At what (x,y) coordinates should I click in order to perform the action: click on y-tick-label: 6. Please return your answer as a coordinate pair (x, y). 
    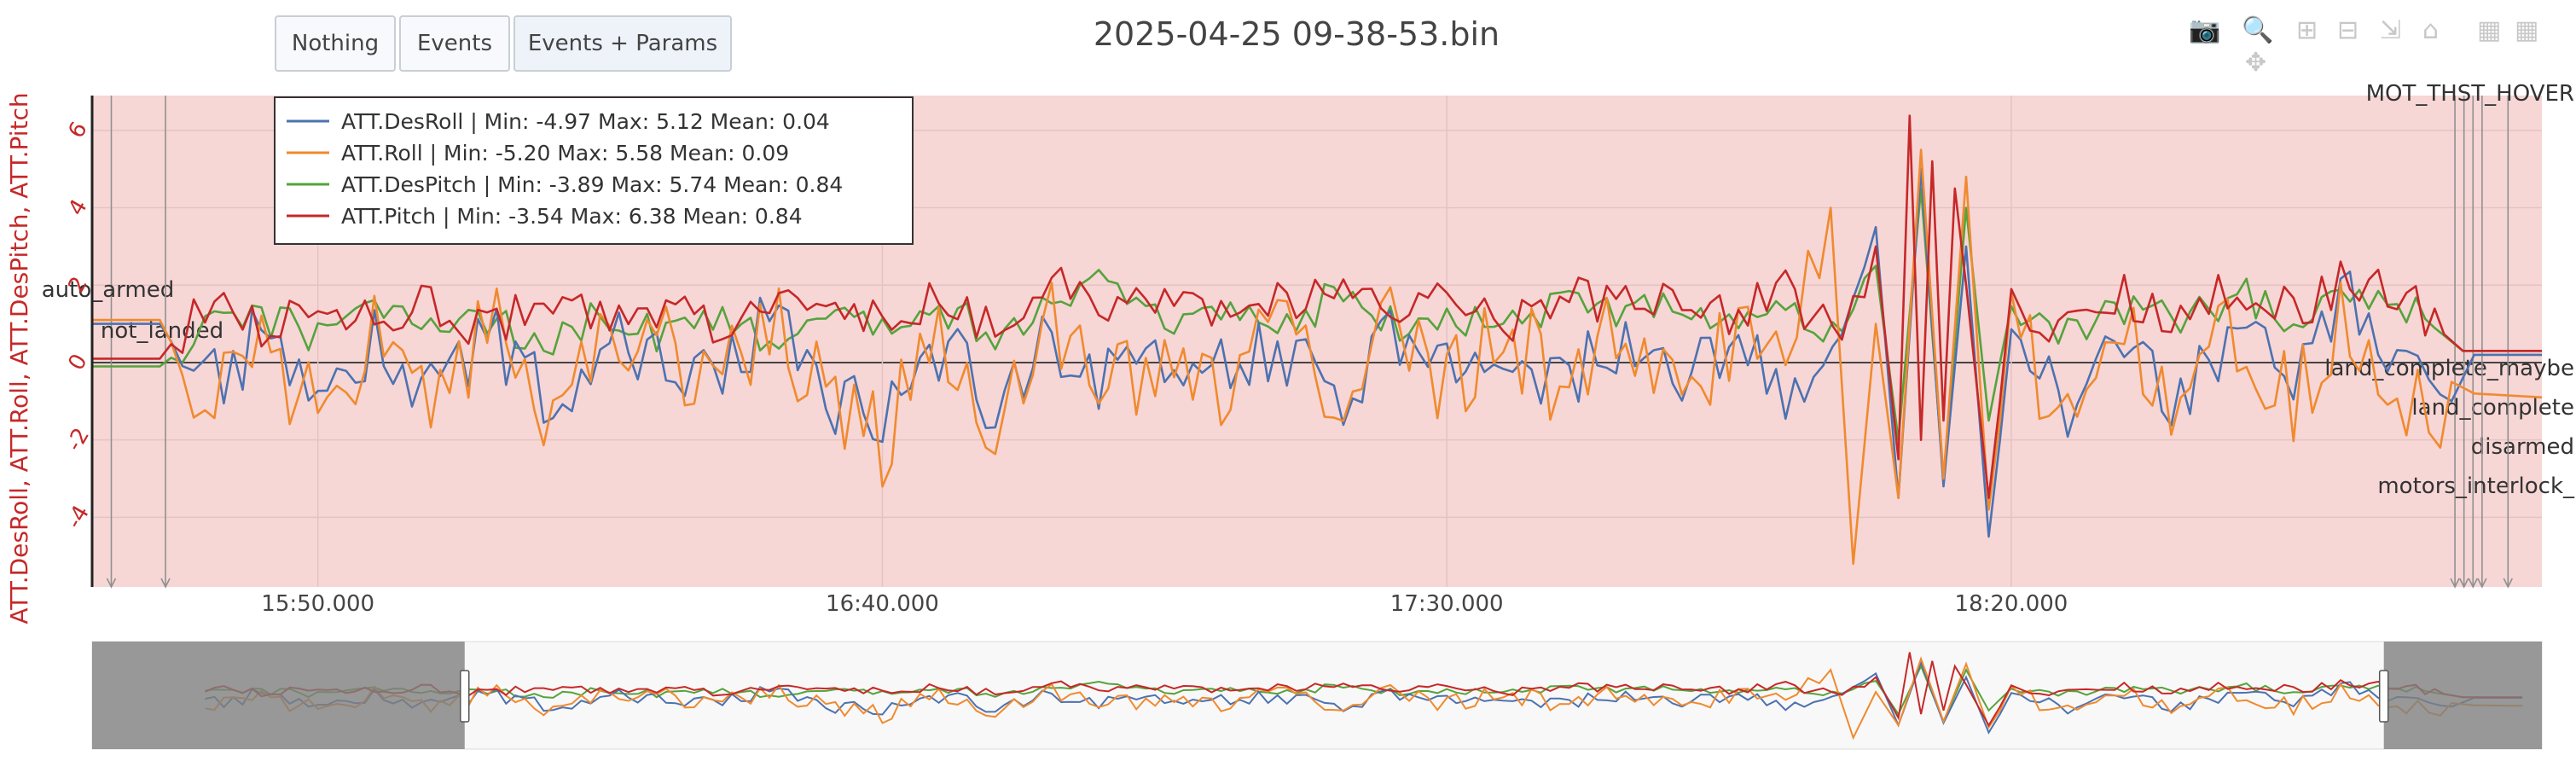
    Looking at the image, I should click on (77, 130).